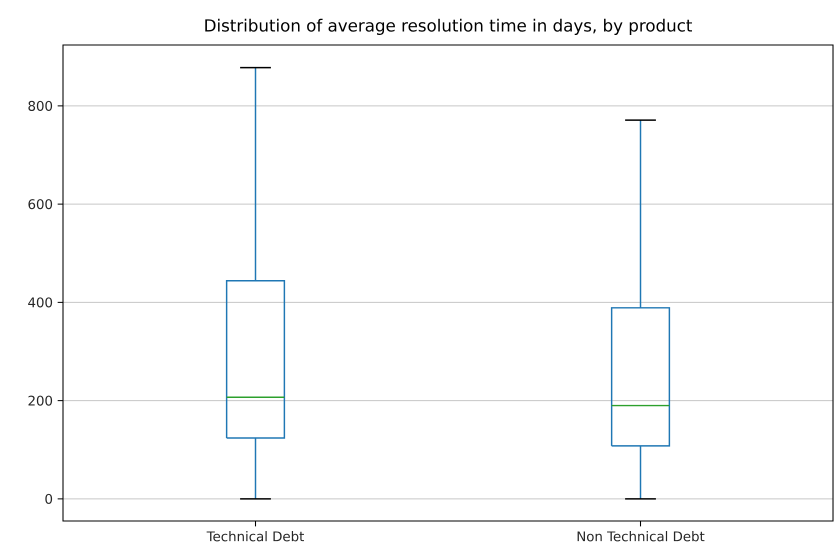 The image size is (837, 556). Describe the element at coordinates (255, 536) in the screenshot. I see `x-tick-label: Technical Debt` at that location.